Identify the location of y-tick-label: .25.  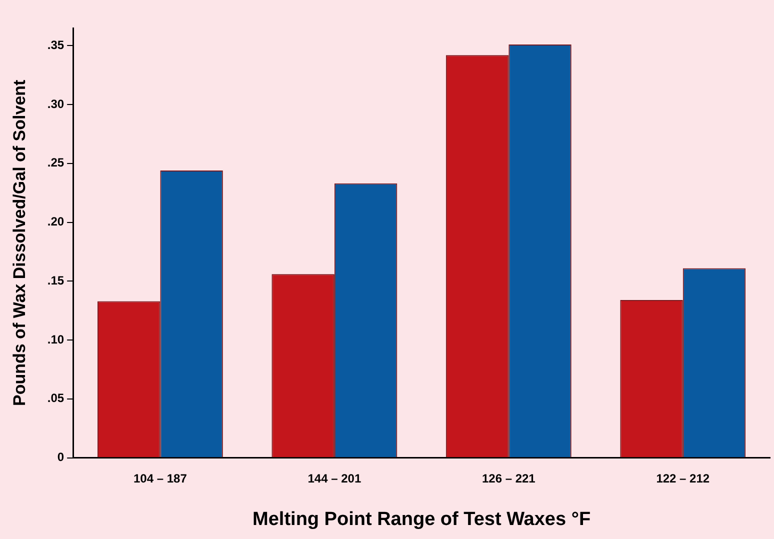
(55, 163).